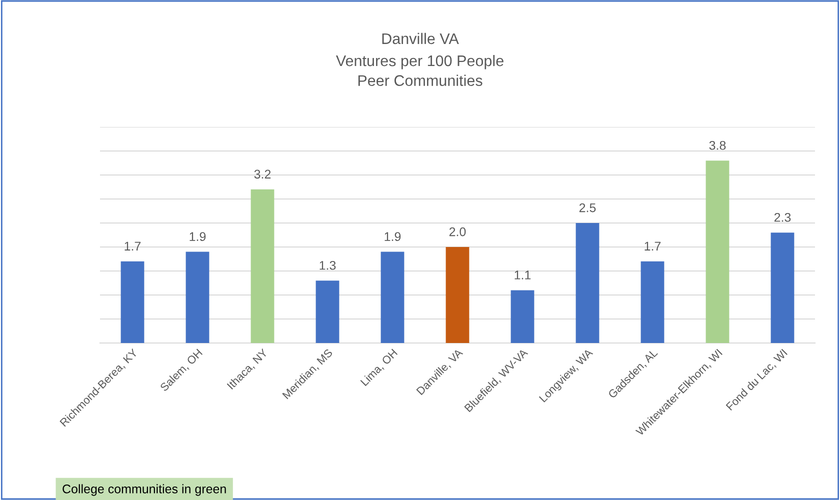 This screenshot has height=500, width=840. I want to click on data-label: 3.8, so click(717, 145).